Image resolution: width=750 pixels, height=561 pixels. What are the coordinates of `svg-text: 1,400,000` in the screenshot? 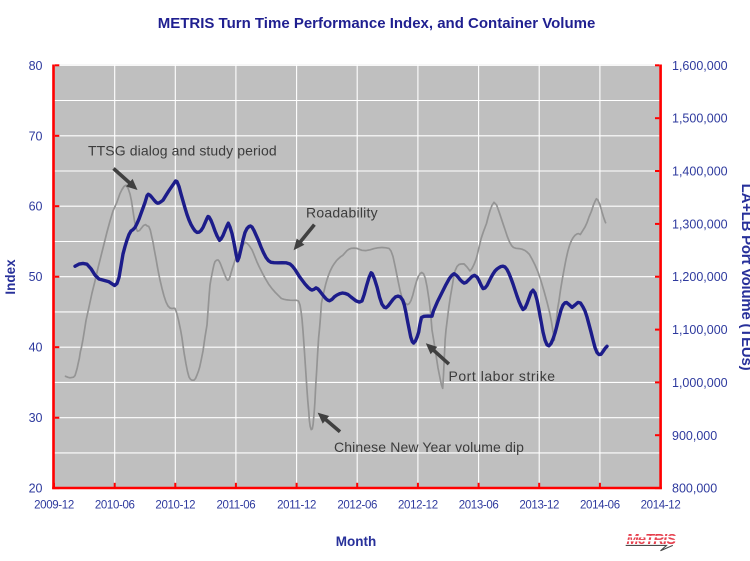 It's located at (700, 172).